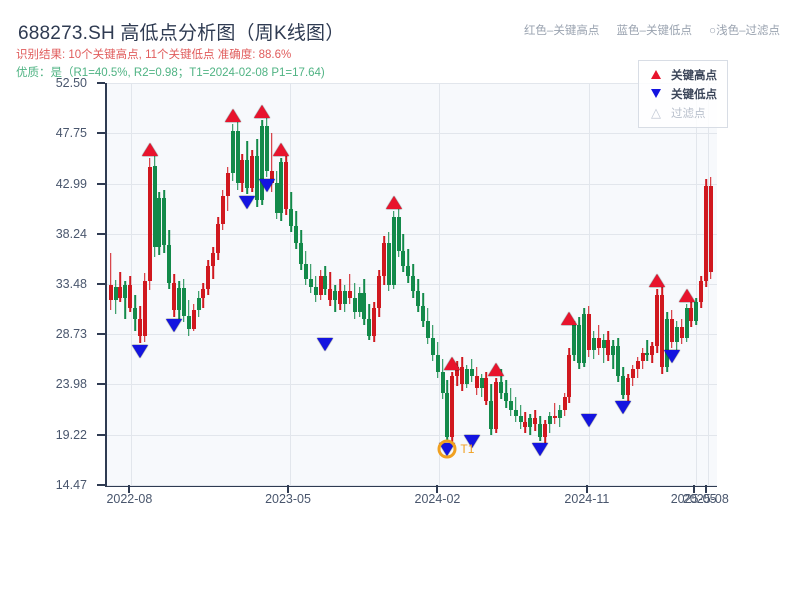 The height and width of the screenshot is (600, 800). What do you see at coordinates (688, 113) in the screenshot?
I see `legend-label-filtered: 过滤点` at bounding box center [688, 113].